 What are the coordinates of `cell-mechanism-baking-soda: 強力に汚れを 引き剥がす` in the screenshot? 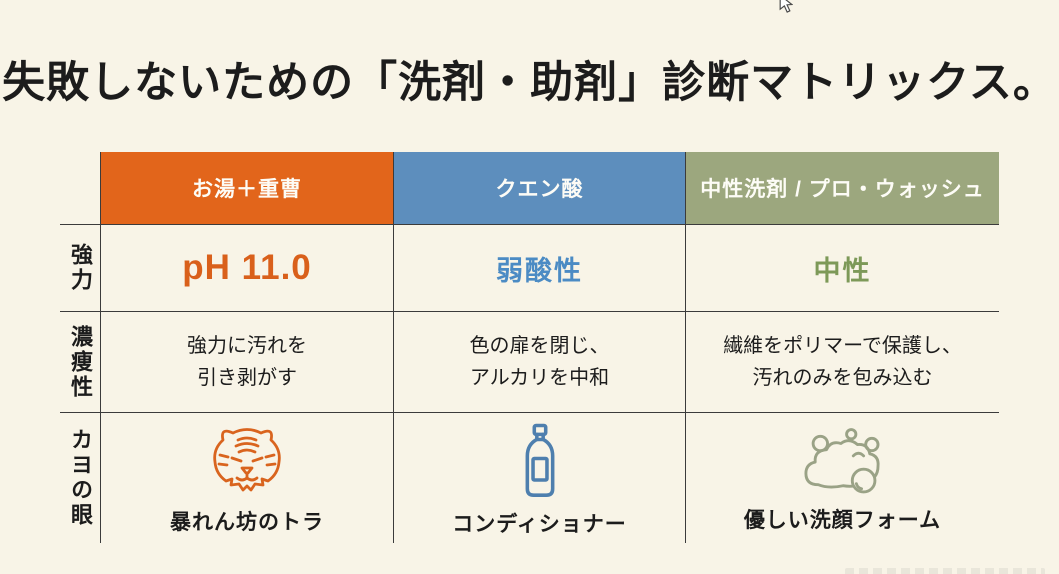 It's located at (246, 362).